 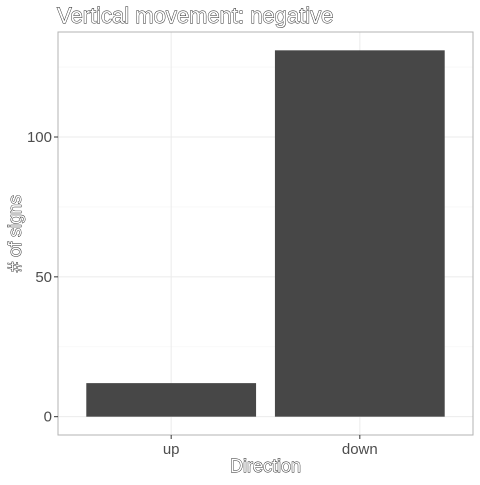 I want to click on y-tick-label: 100, so click(x=39, y=137).